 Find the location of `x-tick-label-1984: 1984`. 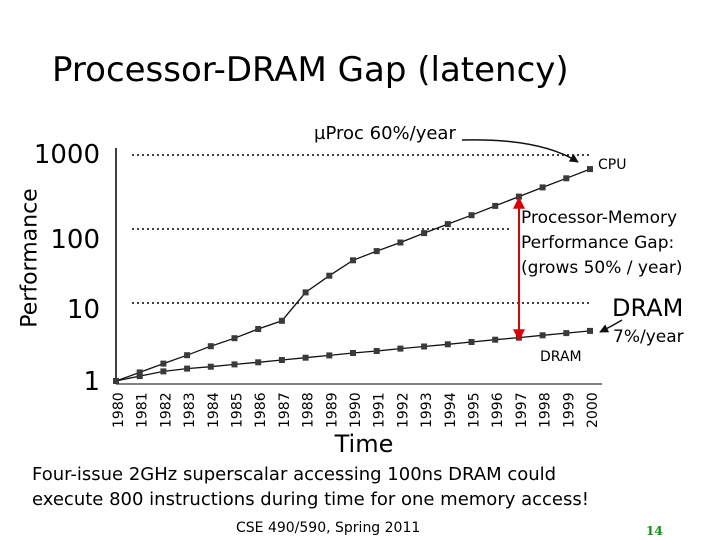

x-tick-label-1984: 1984 is located at coordinates (214, 410).